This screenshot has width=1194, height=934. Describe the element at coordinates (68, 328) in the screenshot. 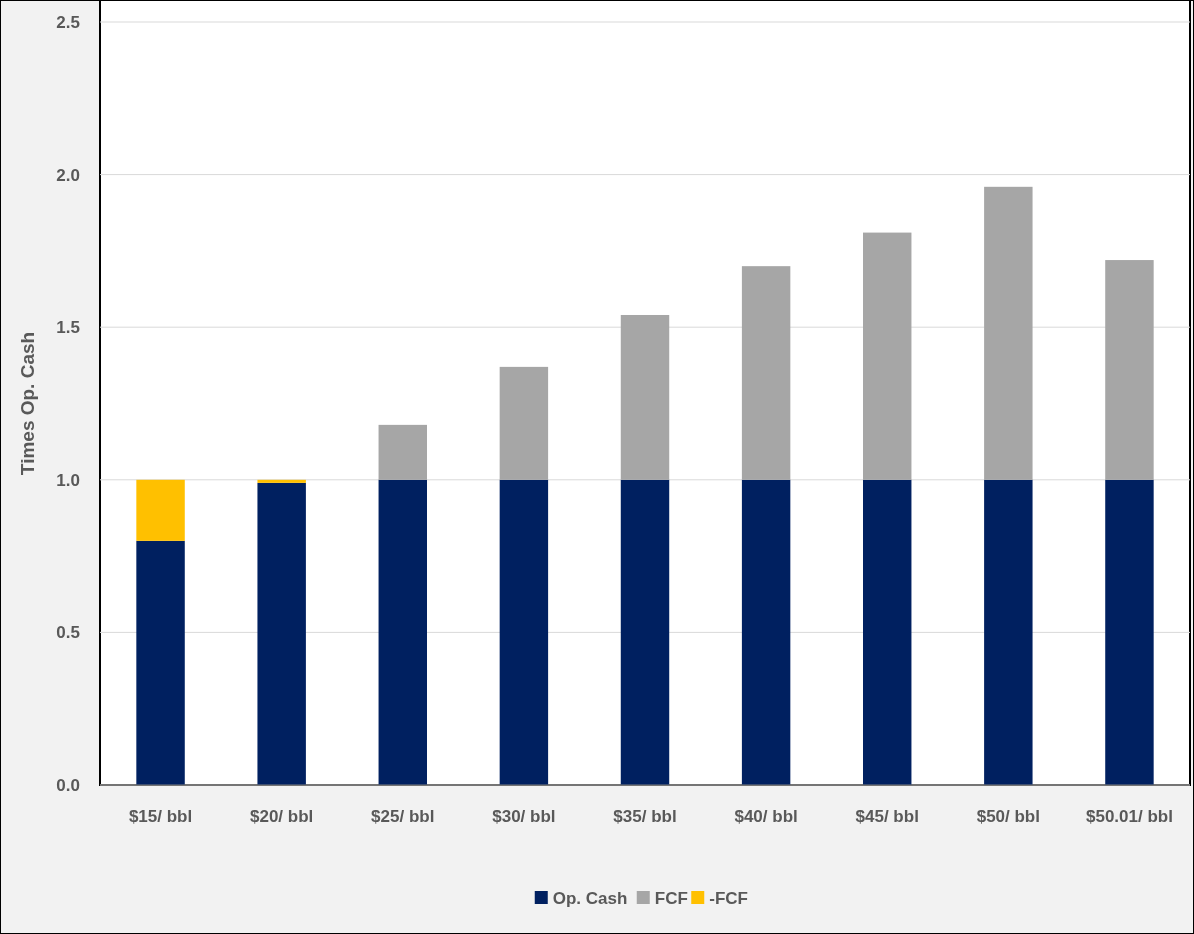

I see `y-tick-label: 1.5` at that location.